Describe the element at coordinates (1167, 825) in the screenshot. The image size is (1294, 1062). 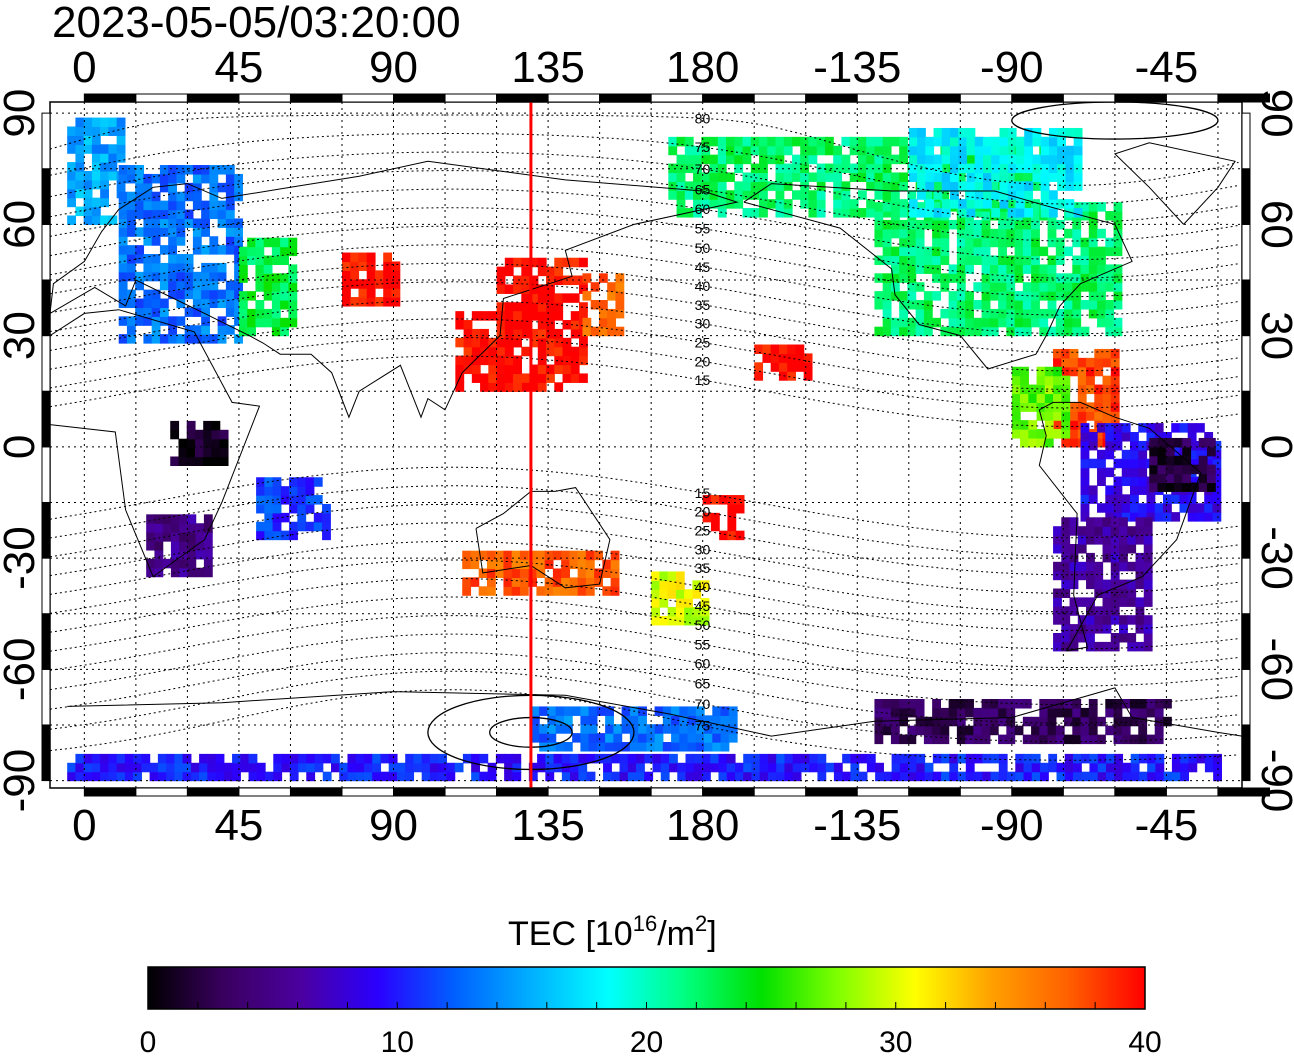
I see `lon-tick-label: -45` at that location.